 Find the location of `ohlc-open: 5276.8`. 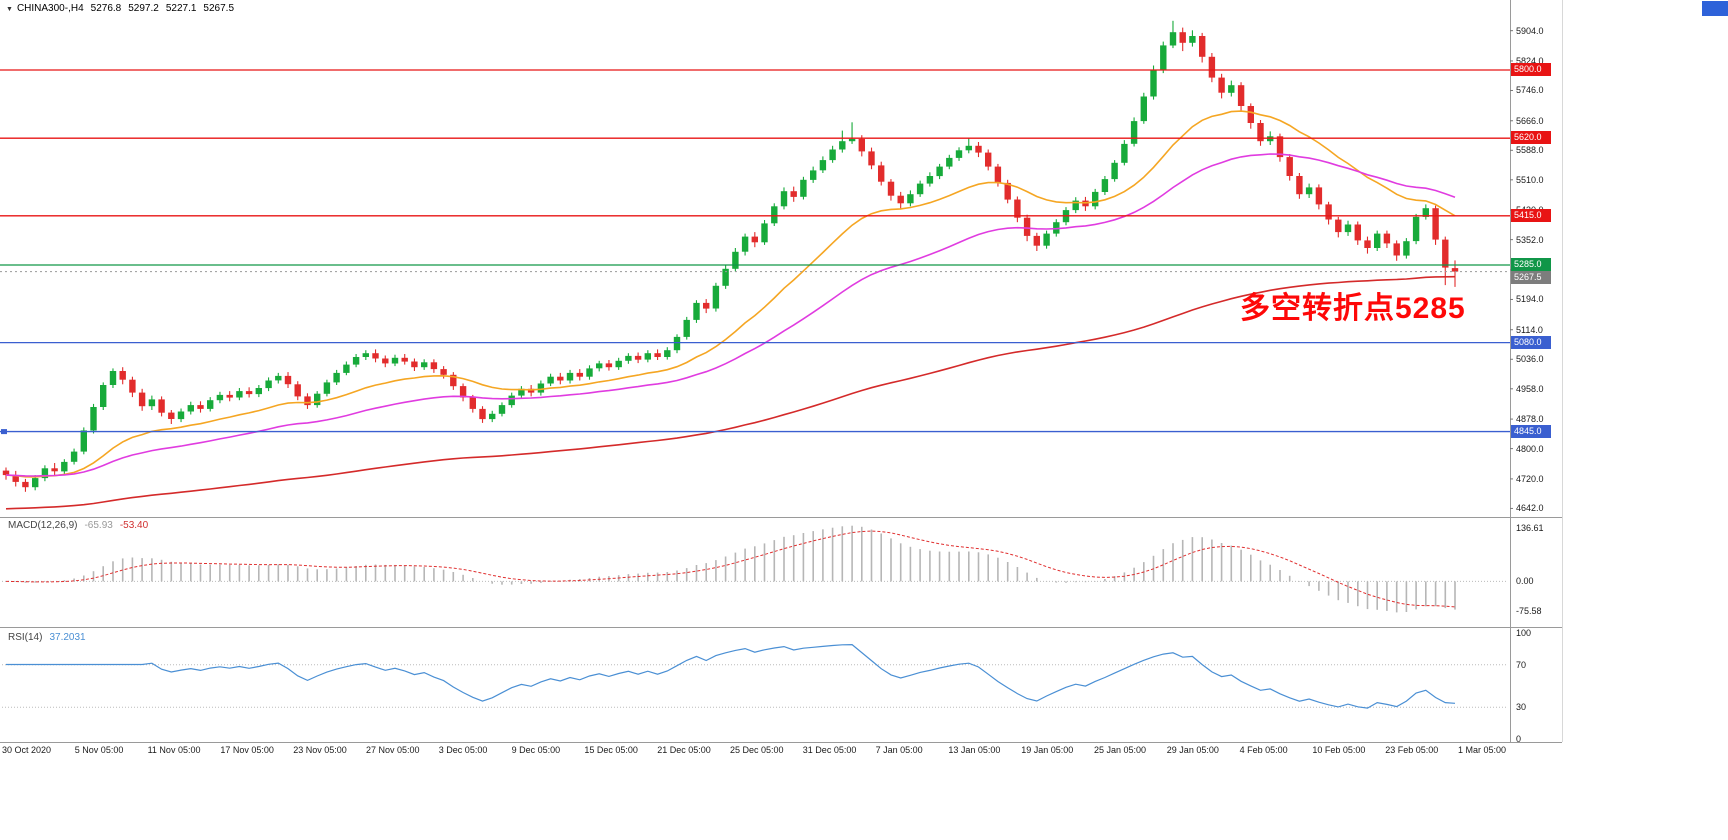

ohlc-open: 5276.8 is located at coordinates (106, 8).